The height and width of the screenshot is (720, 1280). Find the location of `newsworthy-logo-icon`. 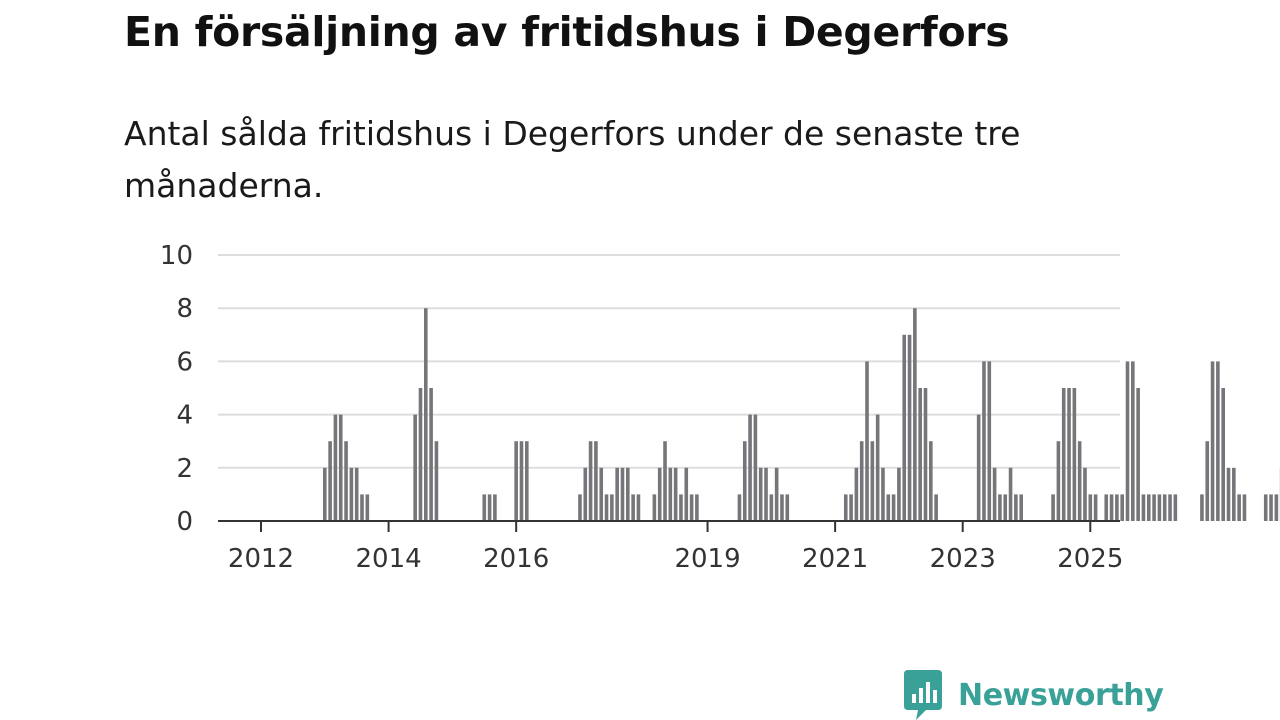

newsworthy-logo-icon is located at coordinates (923, 695).